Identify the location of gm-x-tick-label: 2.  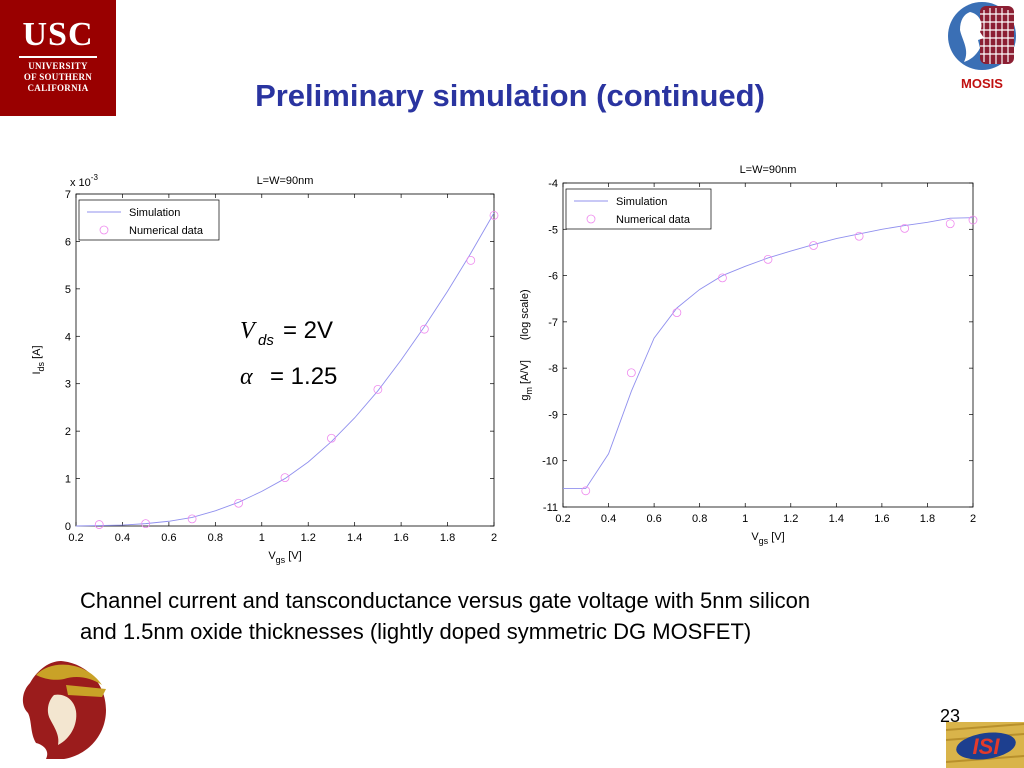
(973, 519).